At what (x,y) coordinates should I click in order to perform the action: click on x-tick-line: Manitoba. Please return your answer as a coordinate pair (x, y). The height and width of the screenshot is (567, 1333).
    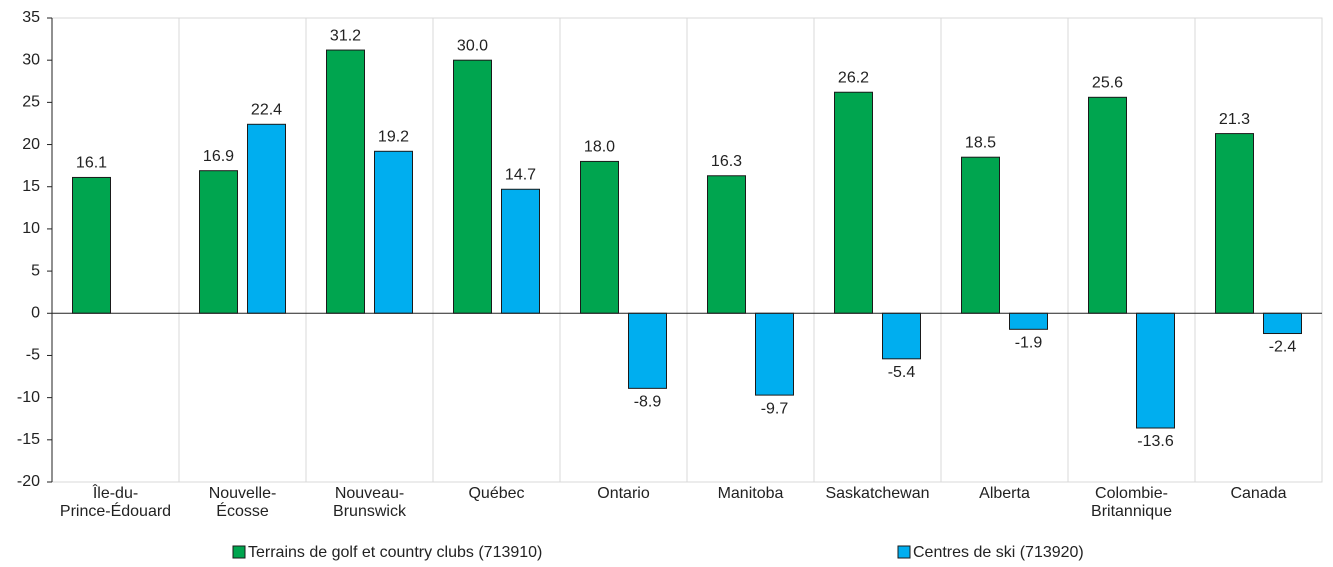
    Looking at the image, I should click on (751, 493).